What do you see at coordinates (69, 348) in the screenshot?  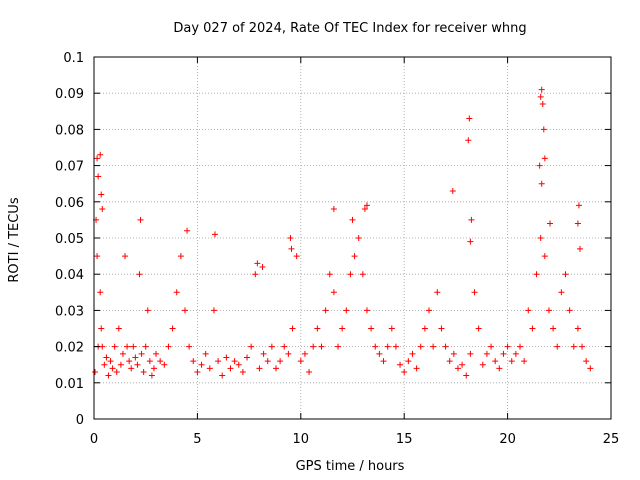 I see `y-tick-label: 0.02` at bounding box center [69, 348].